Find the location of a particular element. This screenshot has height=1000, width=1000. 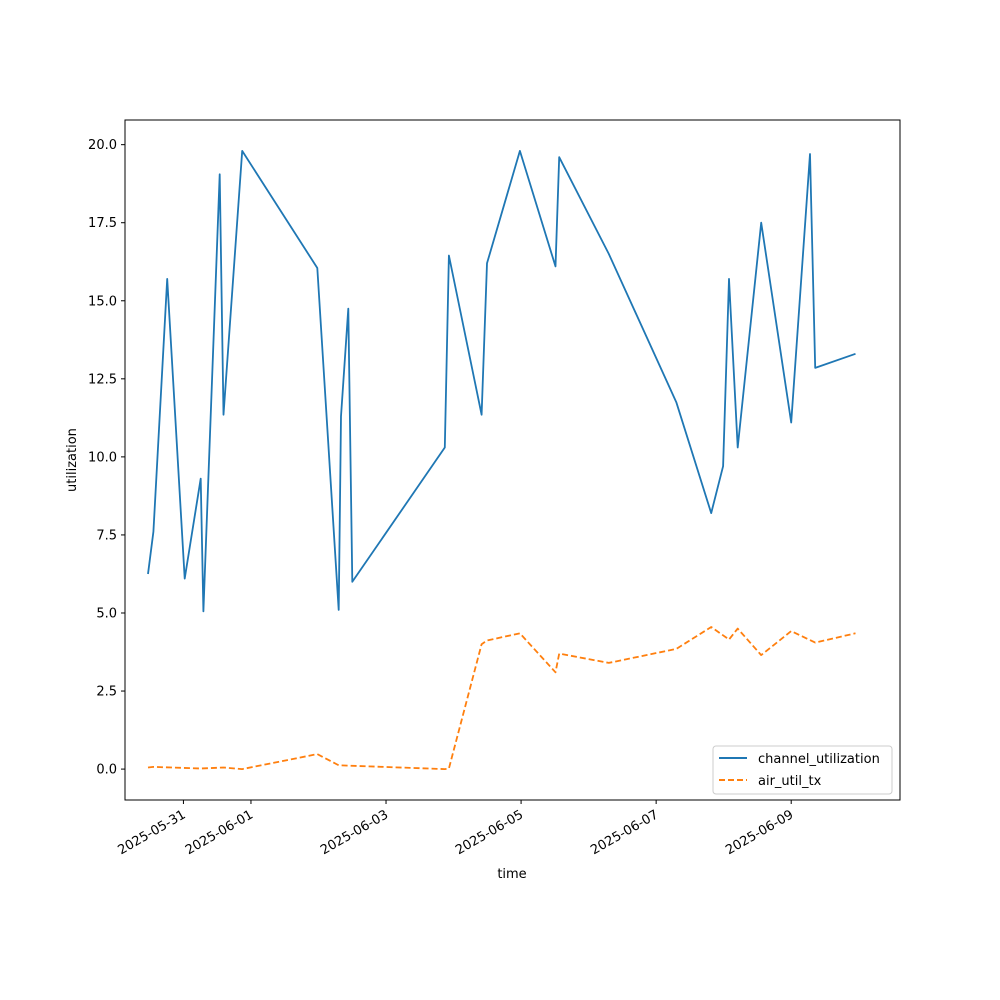

y-axis-title: utilization is located at coordinates (72, 460).